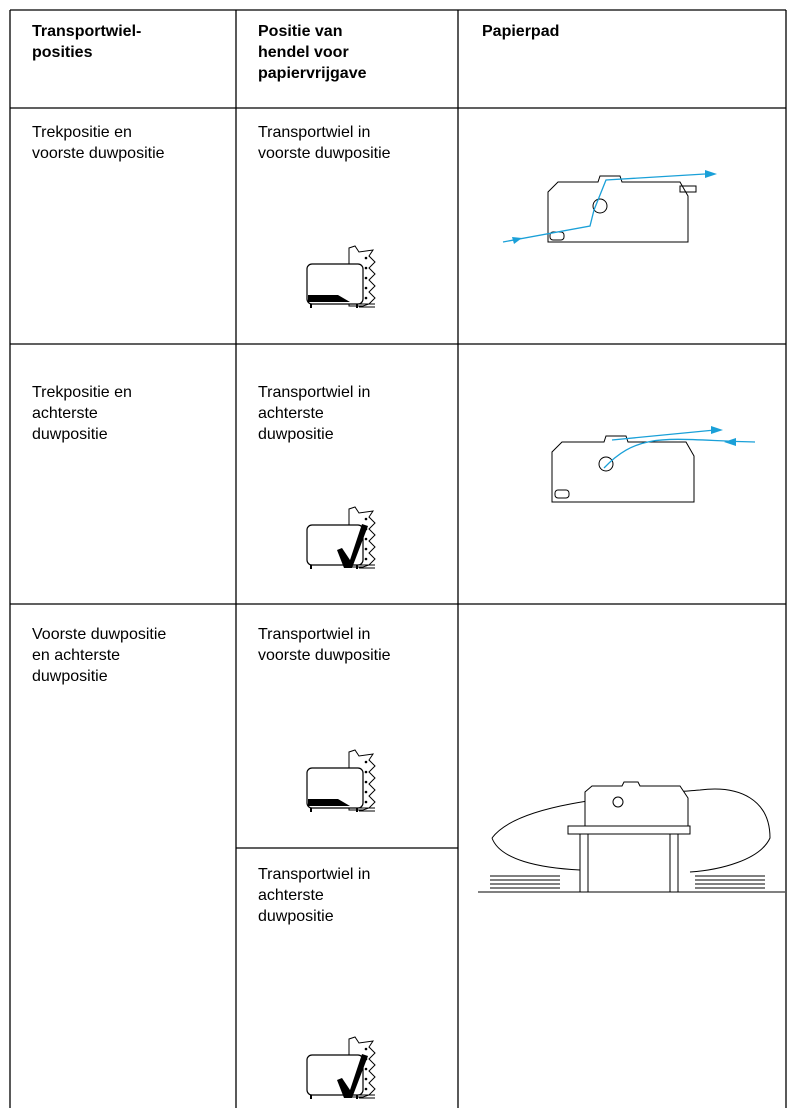  What do you see at coordinates (653, 464) in the screenshot?
I see `paper-path-rear` at bounding box center [653, 464].